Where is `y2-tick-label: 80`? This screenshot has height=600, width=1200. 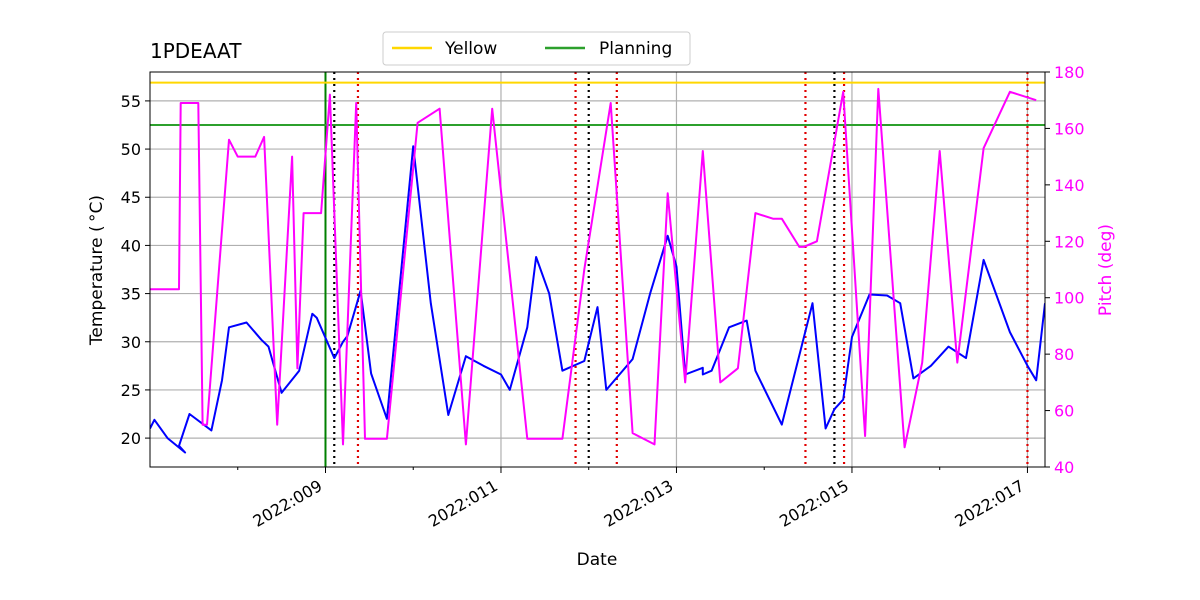 y2-tick-label: 80 is located at coordinates (1064, 354).